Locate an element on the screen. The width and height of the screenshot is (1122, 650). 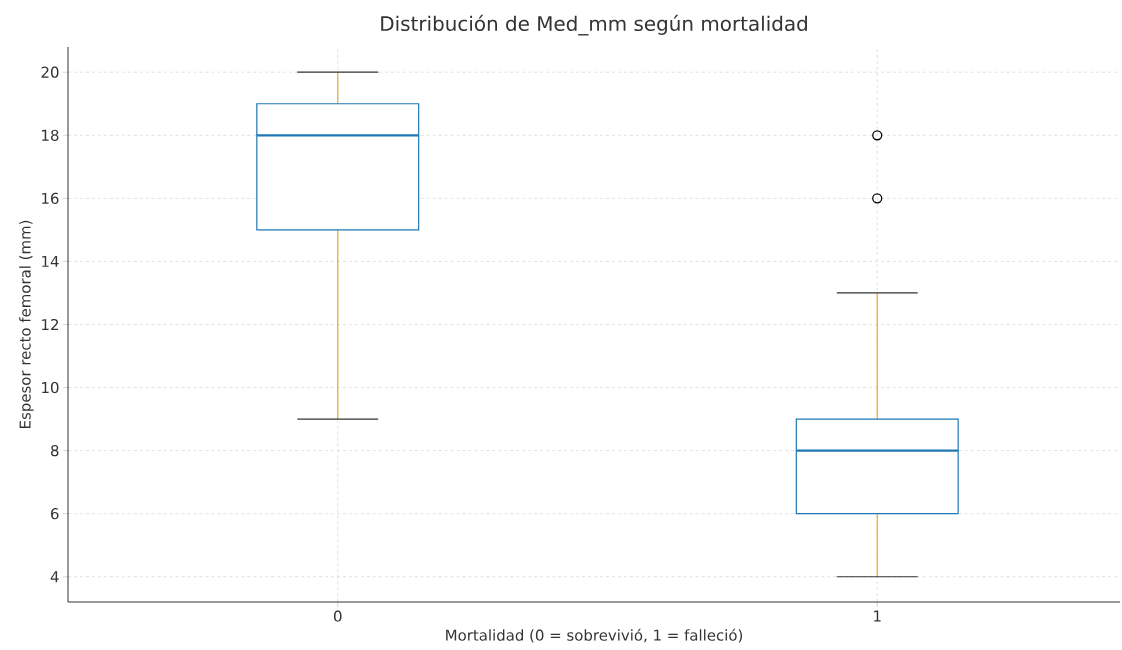
y-tick-label: 20 is located at coordinates (50, 72).